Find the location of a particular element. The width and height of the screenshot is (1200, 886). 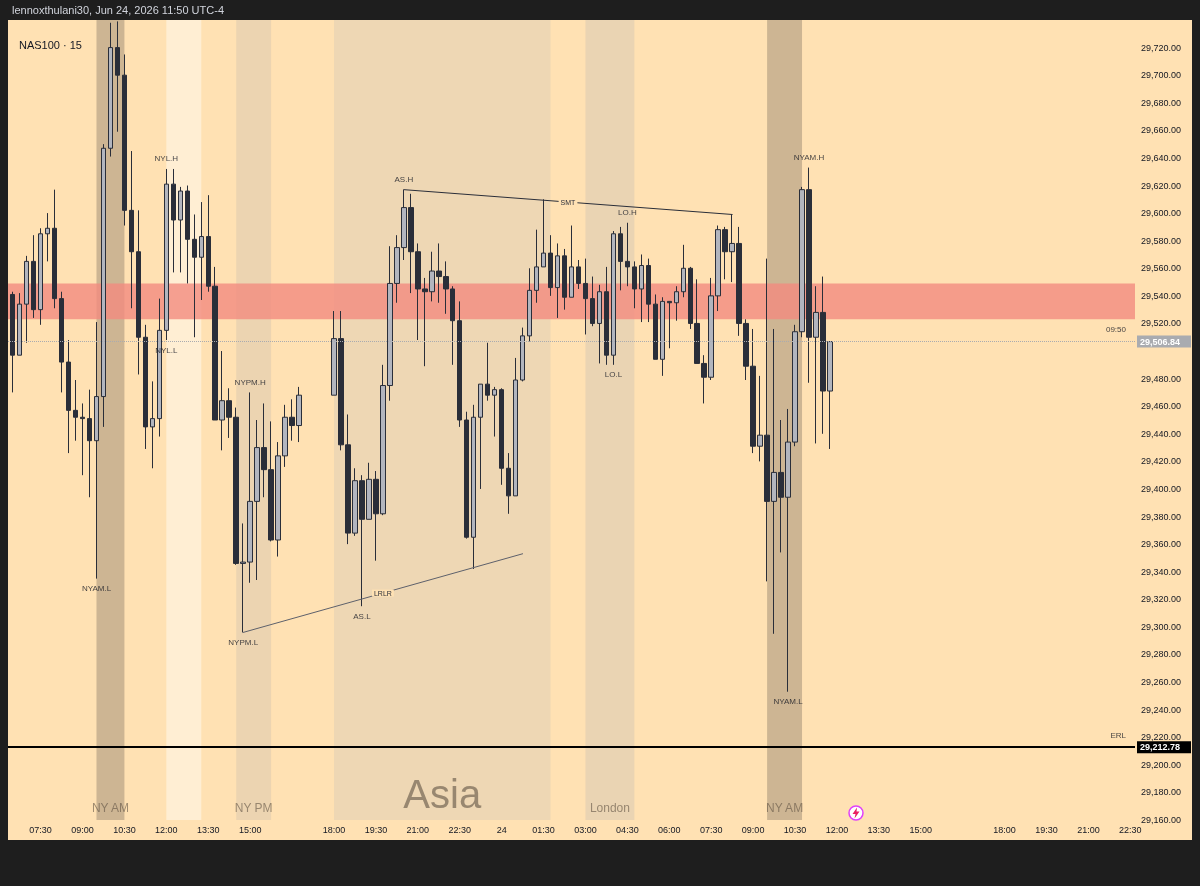

y-tick-label: 29,660.00 is located at coordinates (1161, 130).